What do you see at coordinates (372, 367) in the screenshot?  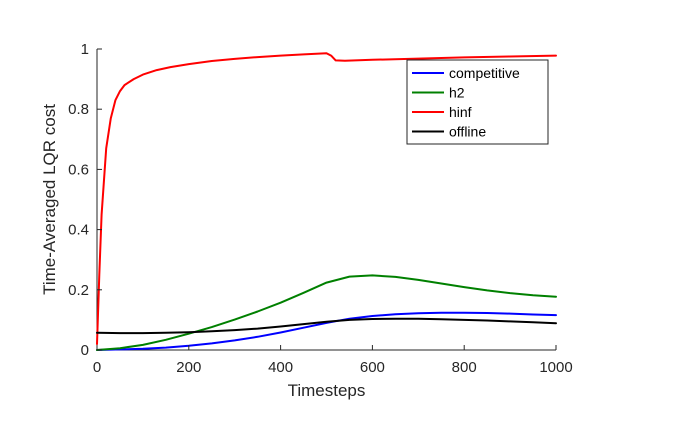 I see `x-tick-label: 600` at bounding box center [372, 367].